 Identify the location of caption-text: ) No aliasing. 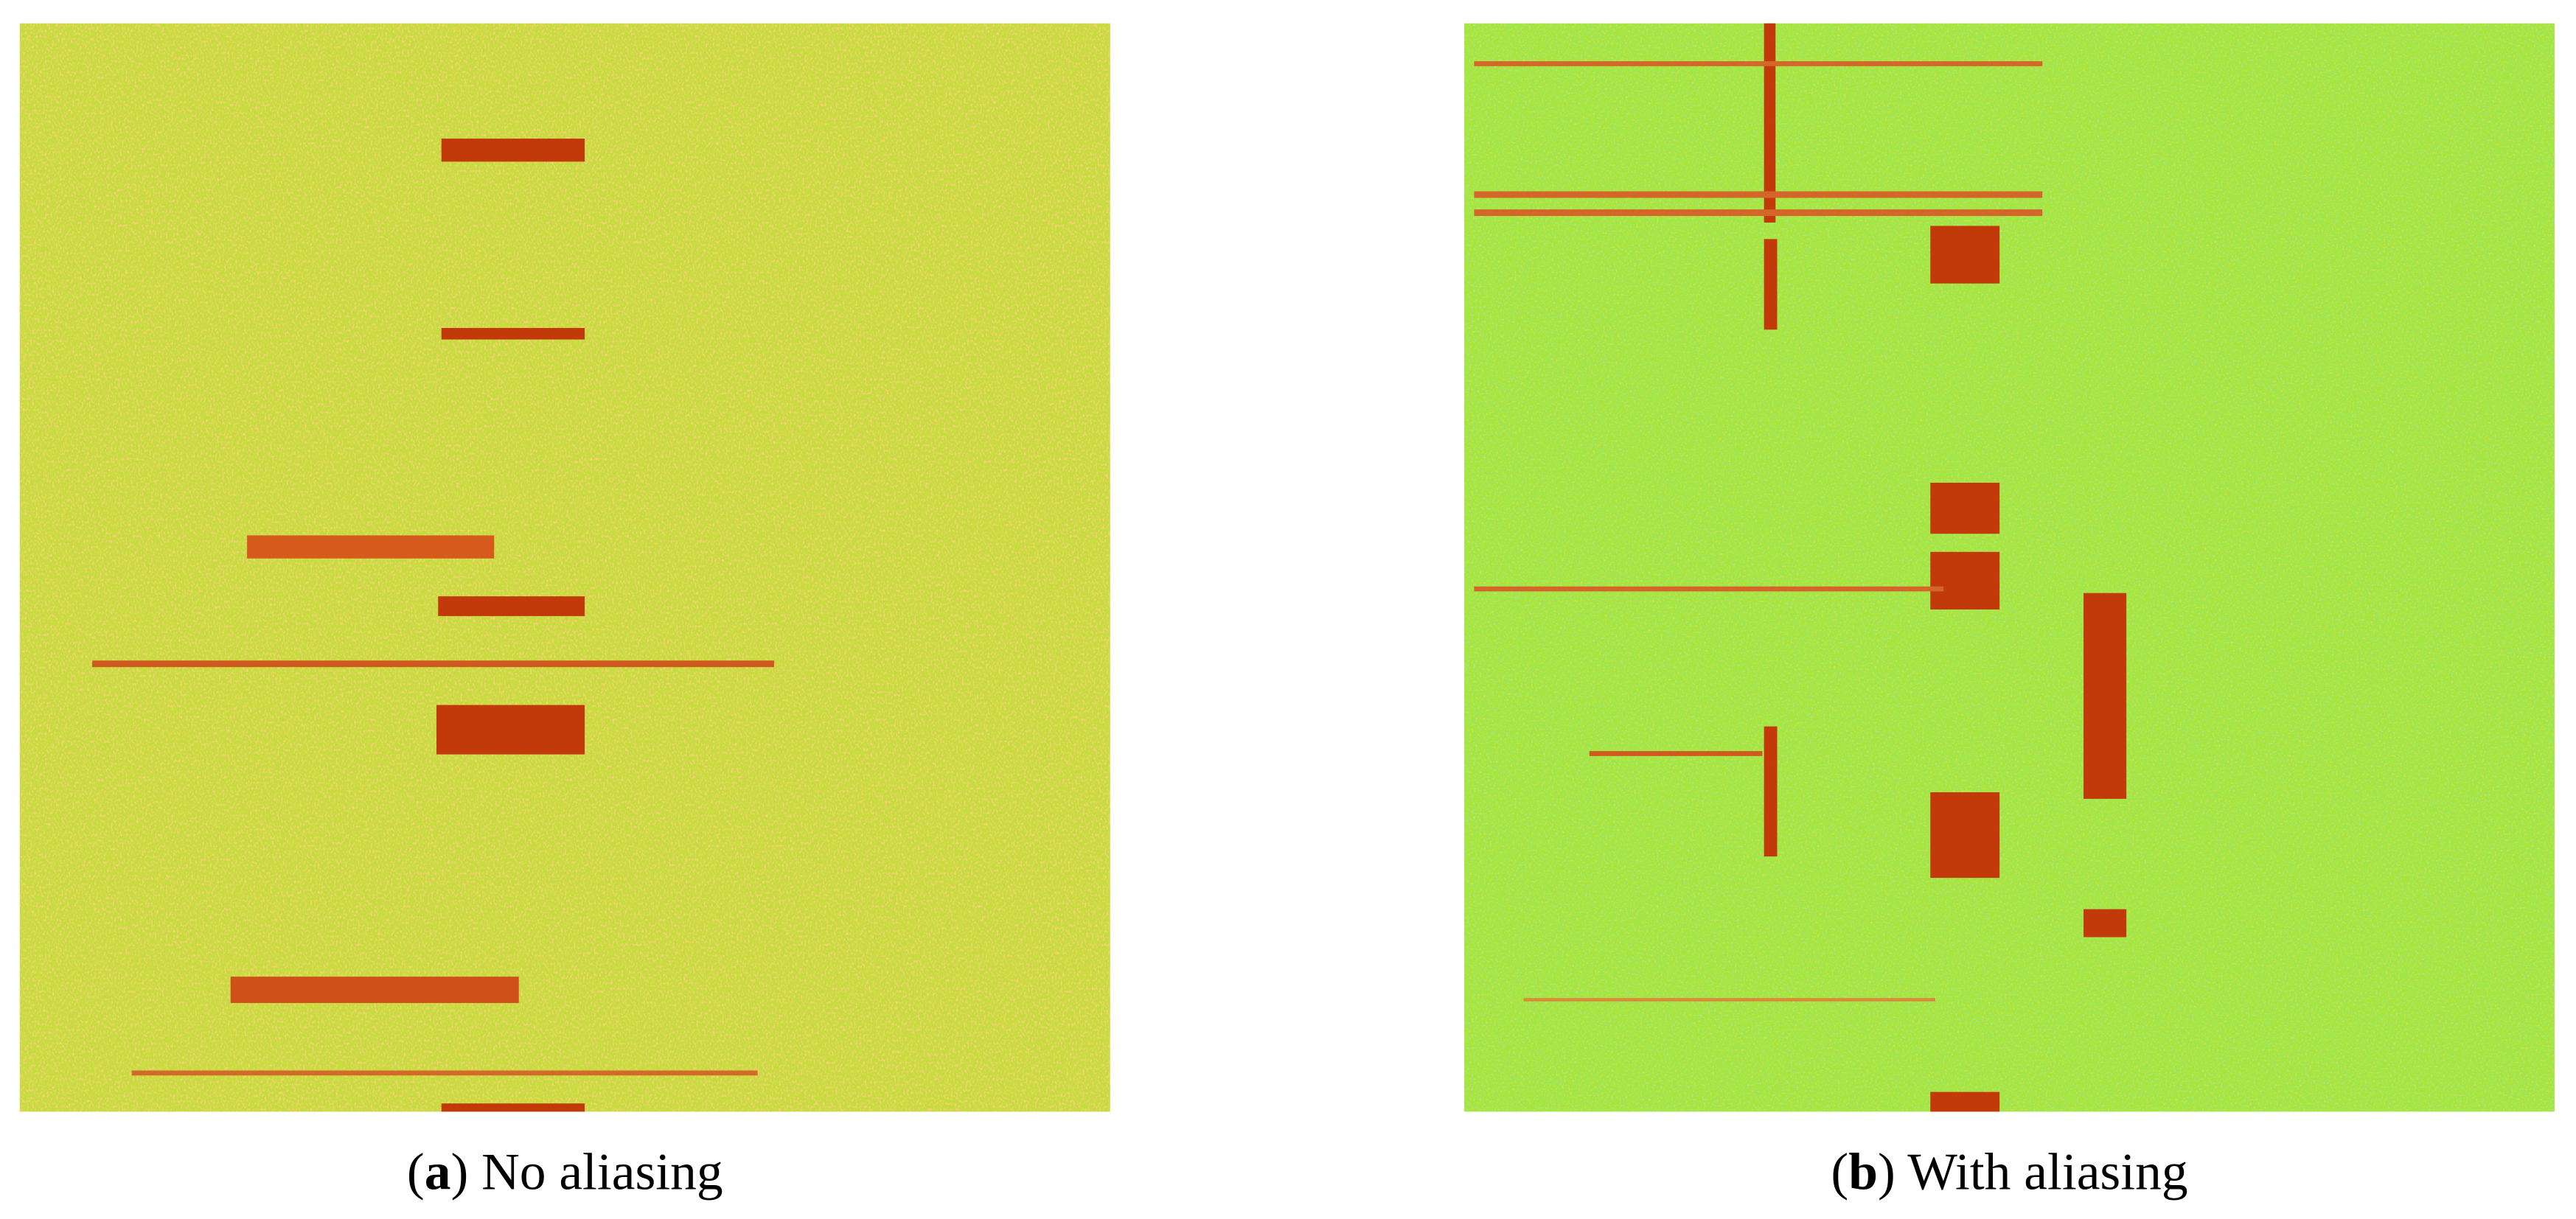
(587, 1171).